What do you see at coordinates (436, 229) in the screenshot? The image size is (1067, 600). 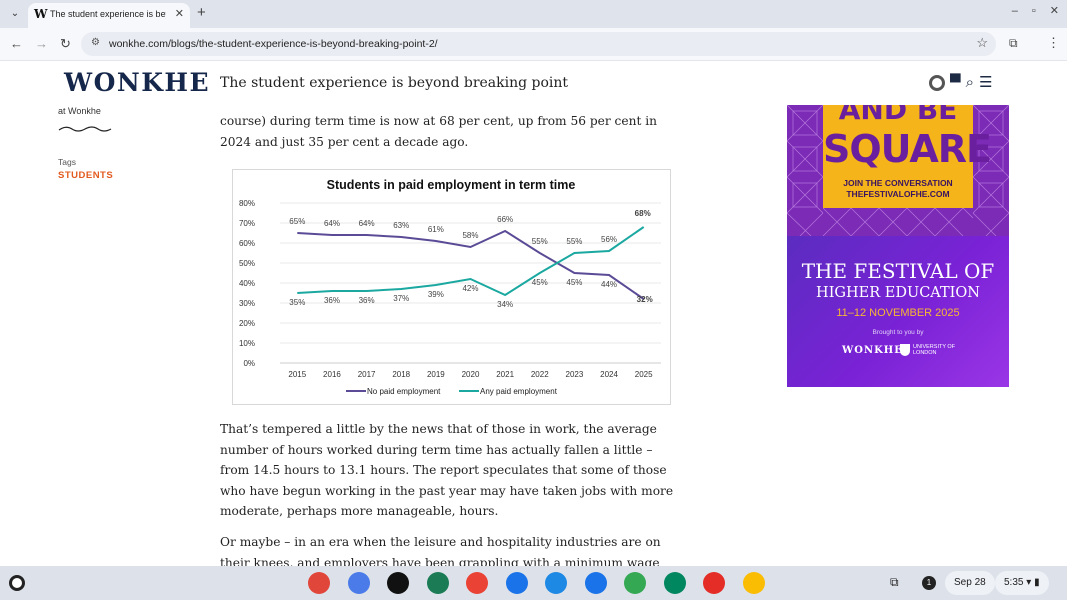 I see `data-label: 61%` at bounding box center [436, 229].